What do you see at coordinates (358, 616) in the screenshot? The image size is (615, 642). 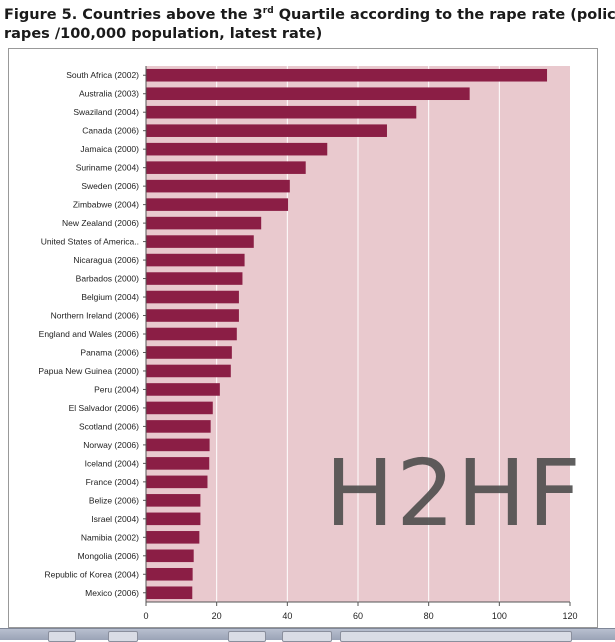 I see `x-tick-label: 60` at bounding box center [358, 616].